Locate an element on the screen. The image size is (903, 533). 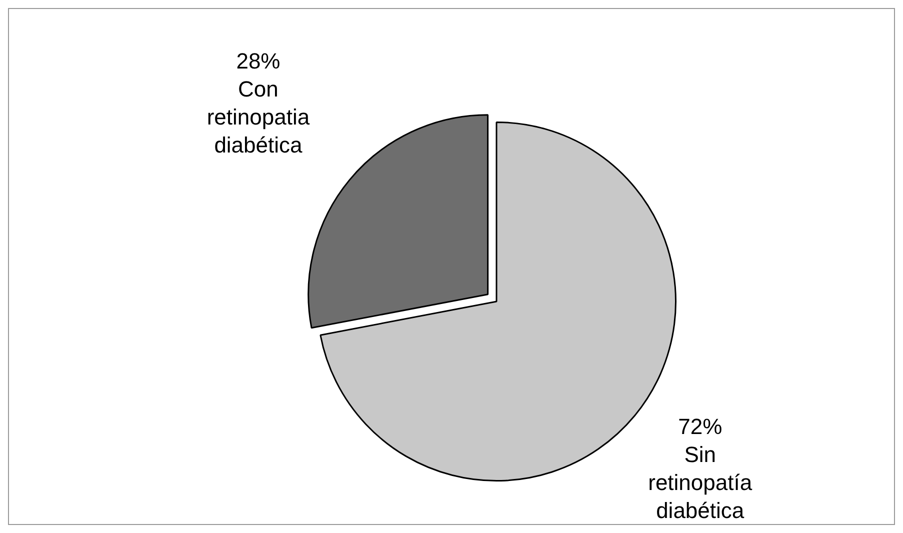
slice-label: Con retinopatia diabética is located at coordinates (258, 117).